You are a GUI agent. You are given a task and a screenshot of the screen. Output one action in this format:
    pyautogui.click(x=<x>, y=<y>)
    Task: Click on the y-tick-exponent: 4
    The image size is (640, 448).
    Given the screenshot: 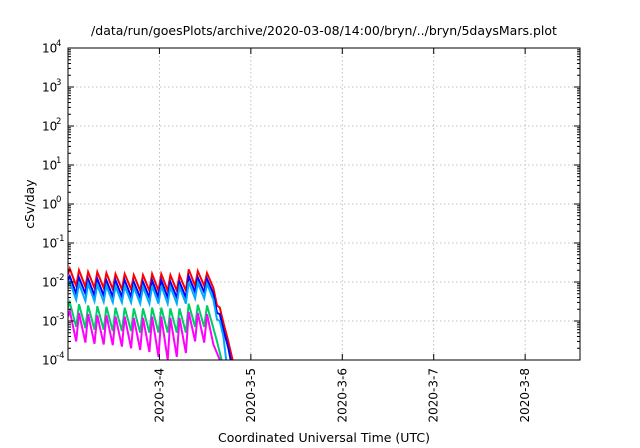 What is the action you would take?
    pyautogui.click(x=58, y=44)
    